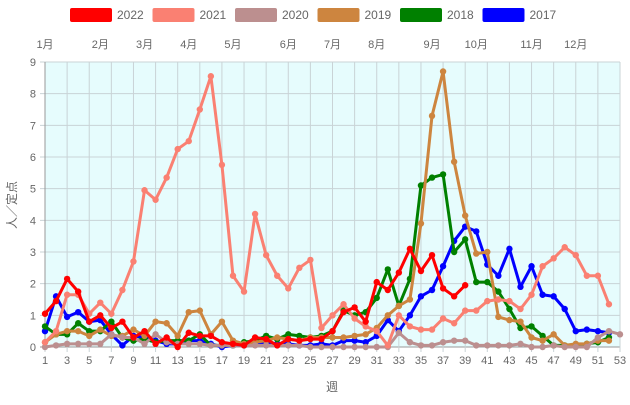 This screenshot has width=630, height=405. What do you see at coordinates (443, 361) in the screenshot?
I see `x-tick-label: 37` at bounding box center [443, 361].